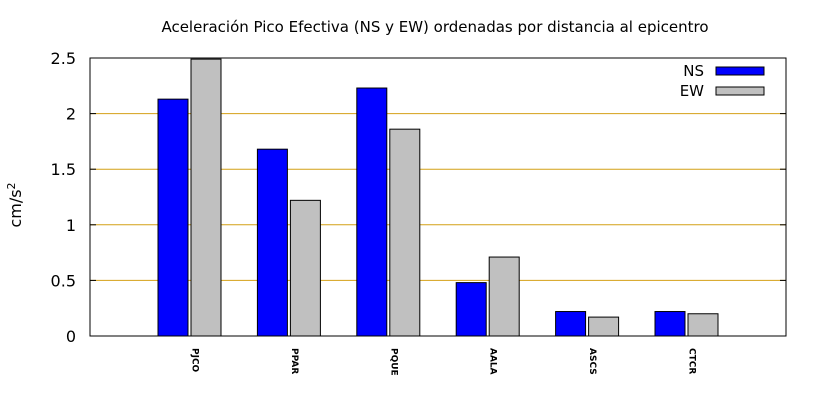 The image size is (820, 400). I want to click on y-tick-label: 2, so click(71, 114).